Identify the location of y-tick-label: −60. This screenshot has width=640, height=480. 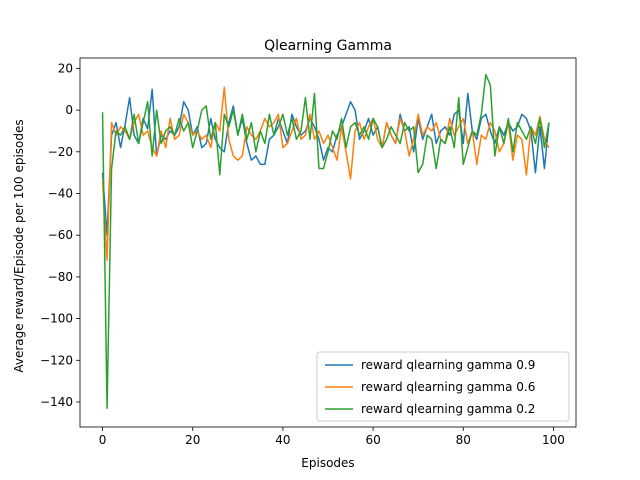
(60, 235).